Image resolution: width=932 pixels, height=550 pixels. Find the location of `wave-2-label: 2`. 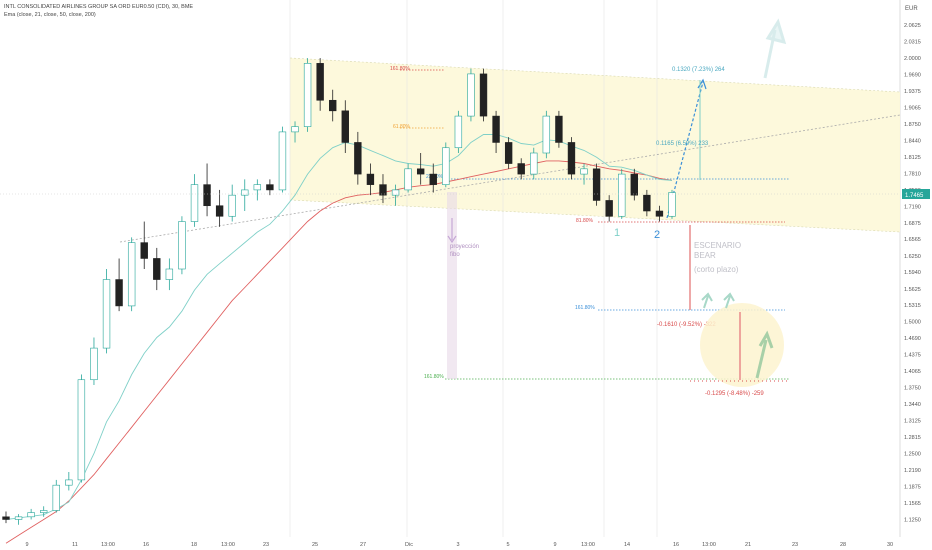

wave-2-label: 2 is located at coordinates (657, 235).